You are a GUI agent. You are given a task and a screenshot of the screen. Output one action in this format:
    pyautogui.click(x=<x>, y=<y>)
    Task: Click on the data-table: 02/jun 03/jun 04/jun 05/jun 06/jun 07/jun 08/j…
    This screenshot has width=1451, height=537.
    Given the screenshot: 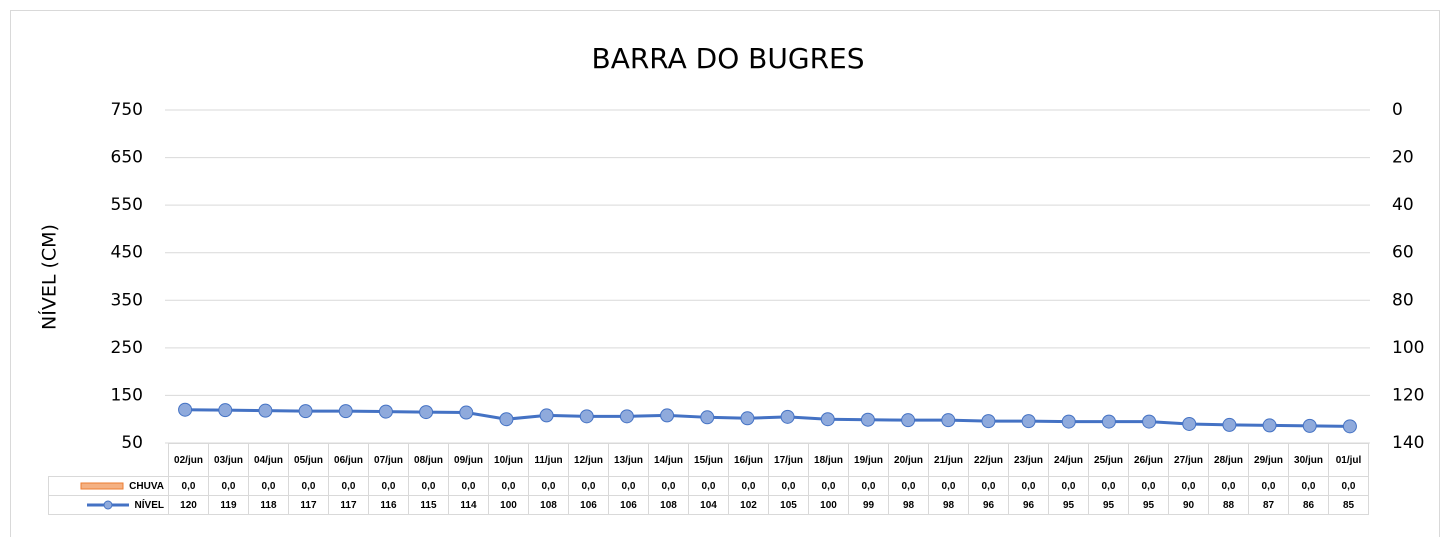 What is the action you would take?
    pyautogui.click(x=708, y=479)
    